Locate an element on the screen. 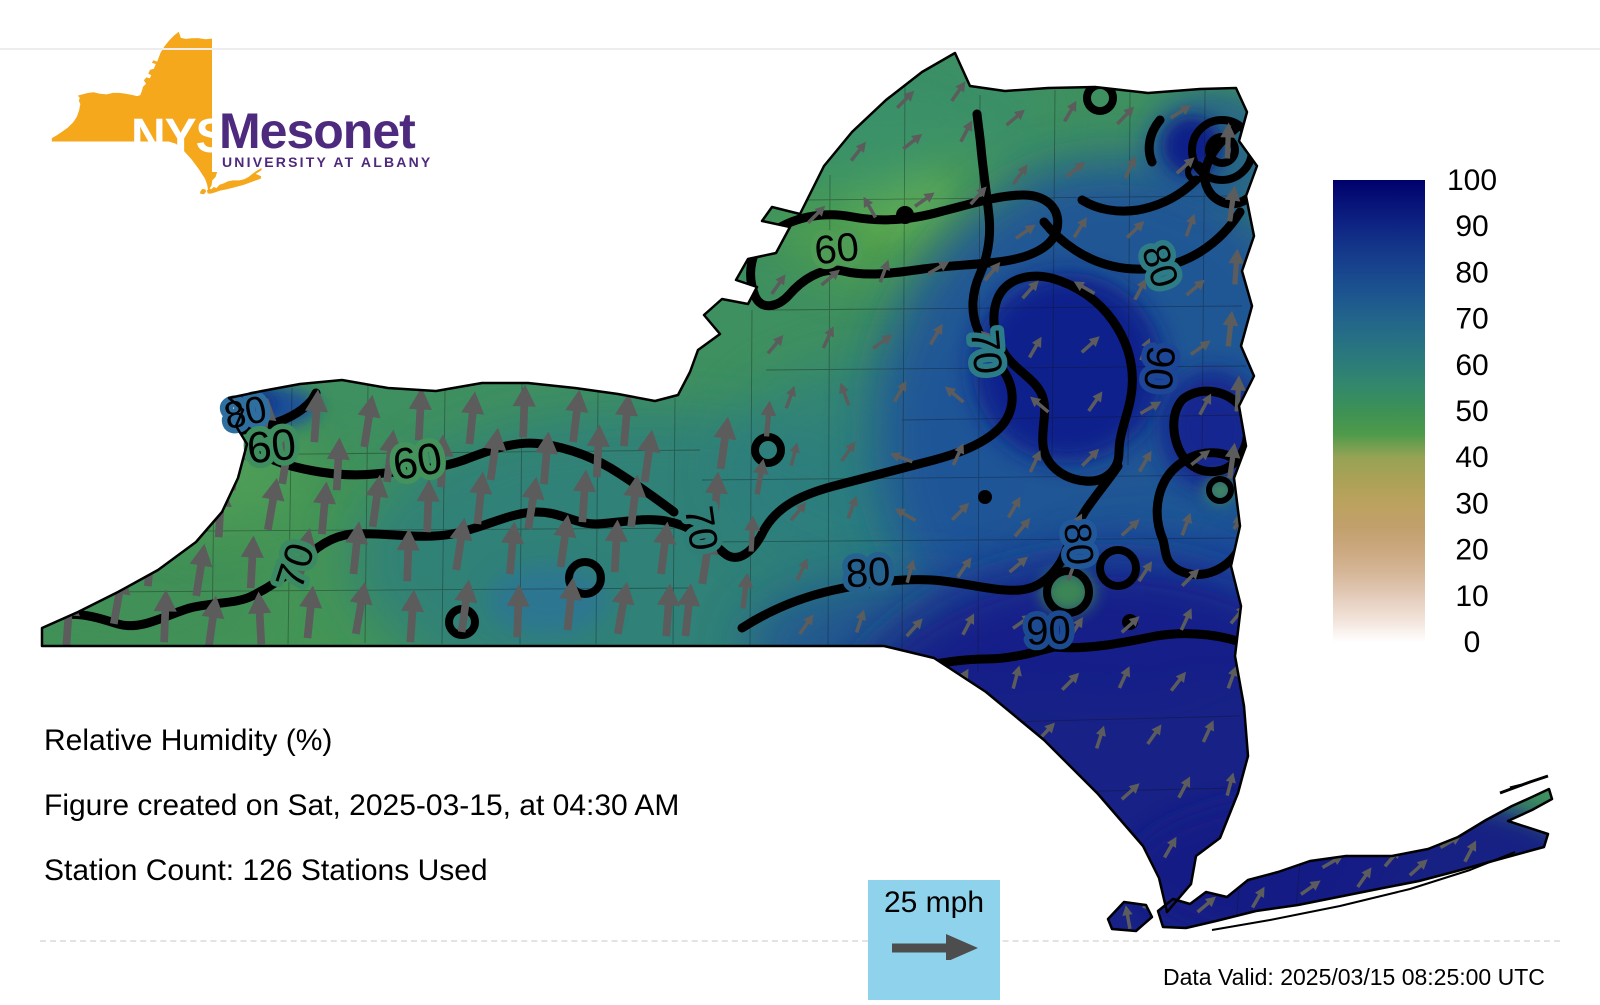  logo-tagline-text: UNIVERSITY AT ALBANY is located at coordinates (327, 162).